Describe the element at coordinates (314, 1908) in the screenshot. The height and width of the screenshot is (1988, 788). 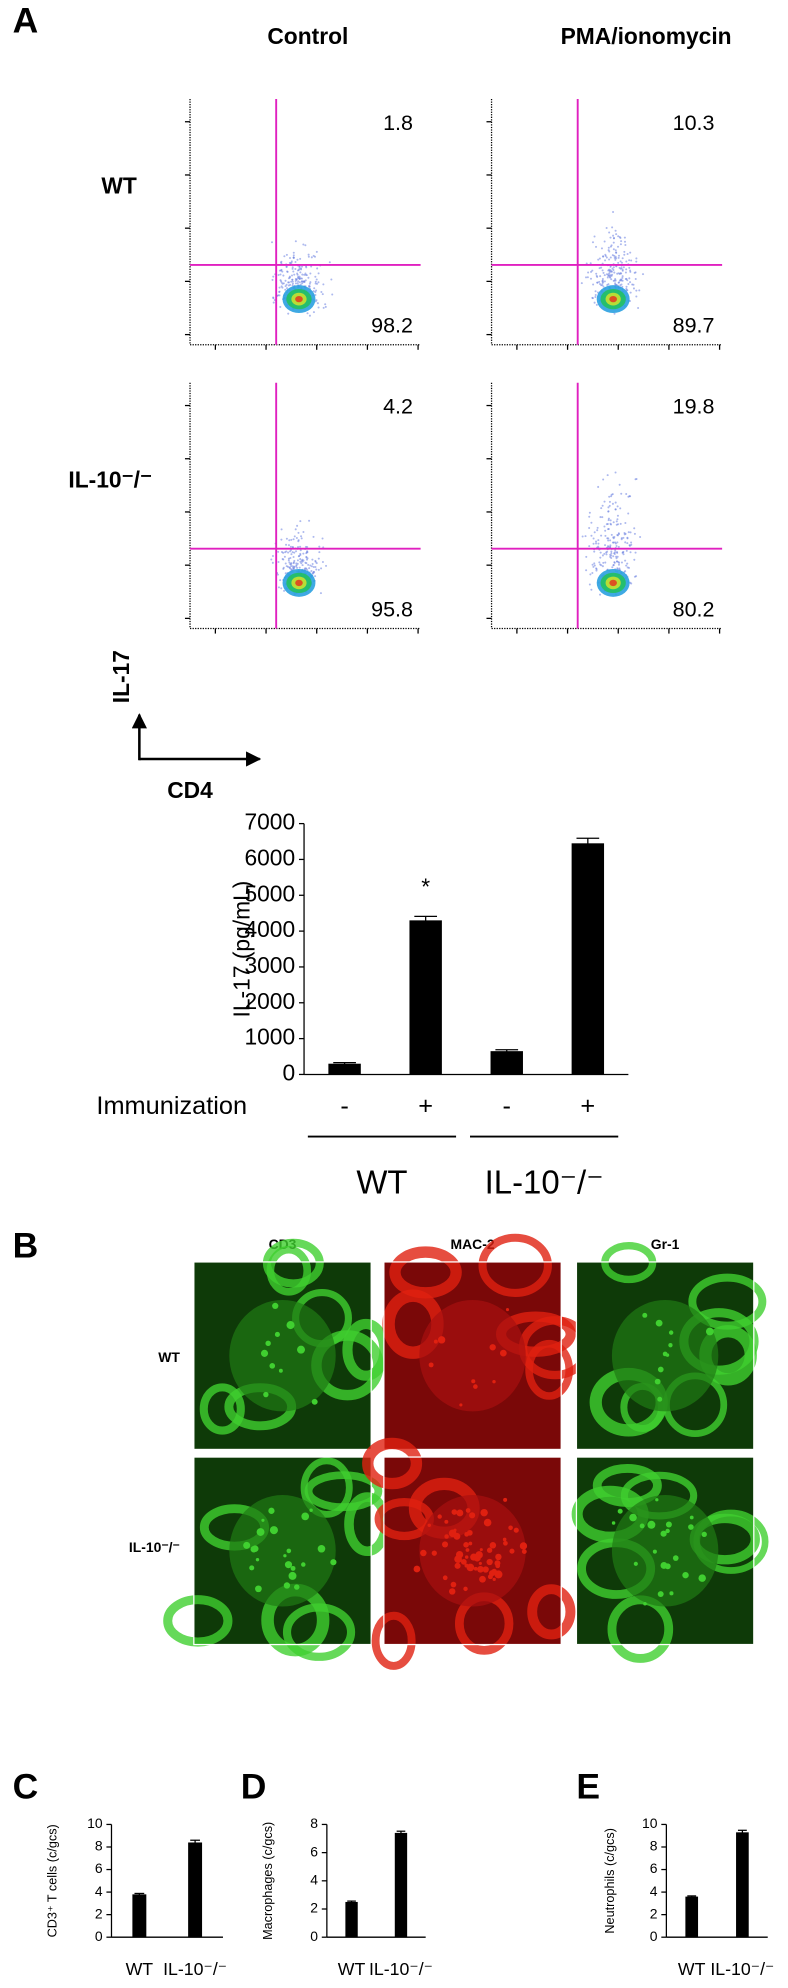
I see `y-tick-label: 2` at that location.